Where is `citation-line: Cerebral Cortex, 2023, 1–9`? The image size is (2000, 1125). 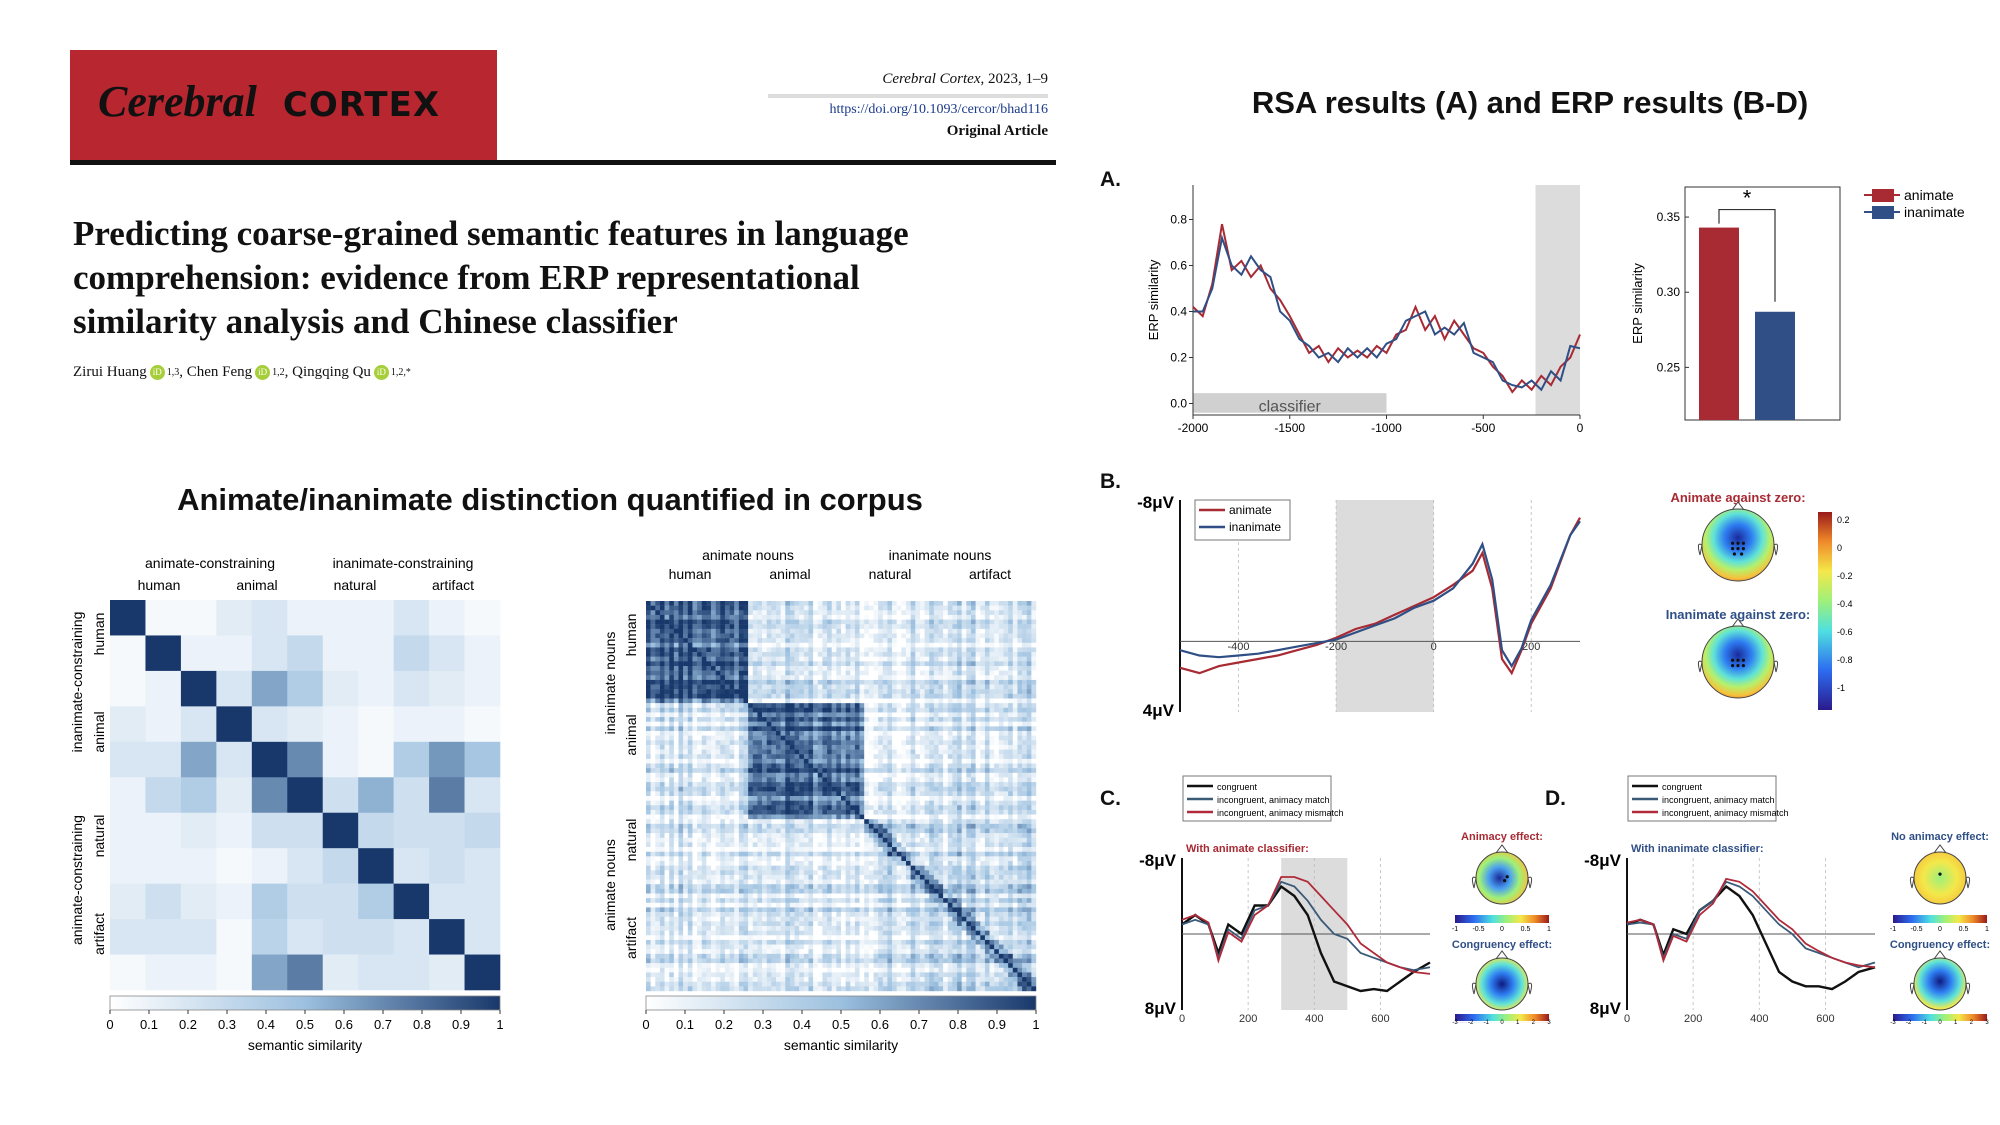 citation-line: Cerebral Cortex, 2023, 1–9 is located at coordinates (908, 79).